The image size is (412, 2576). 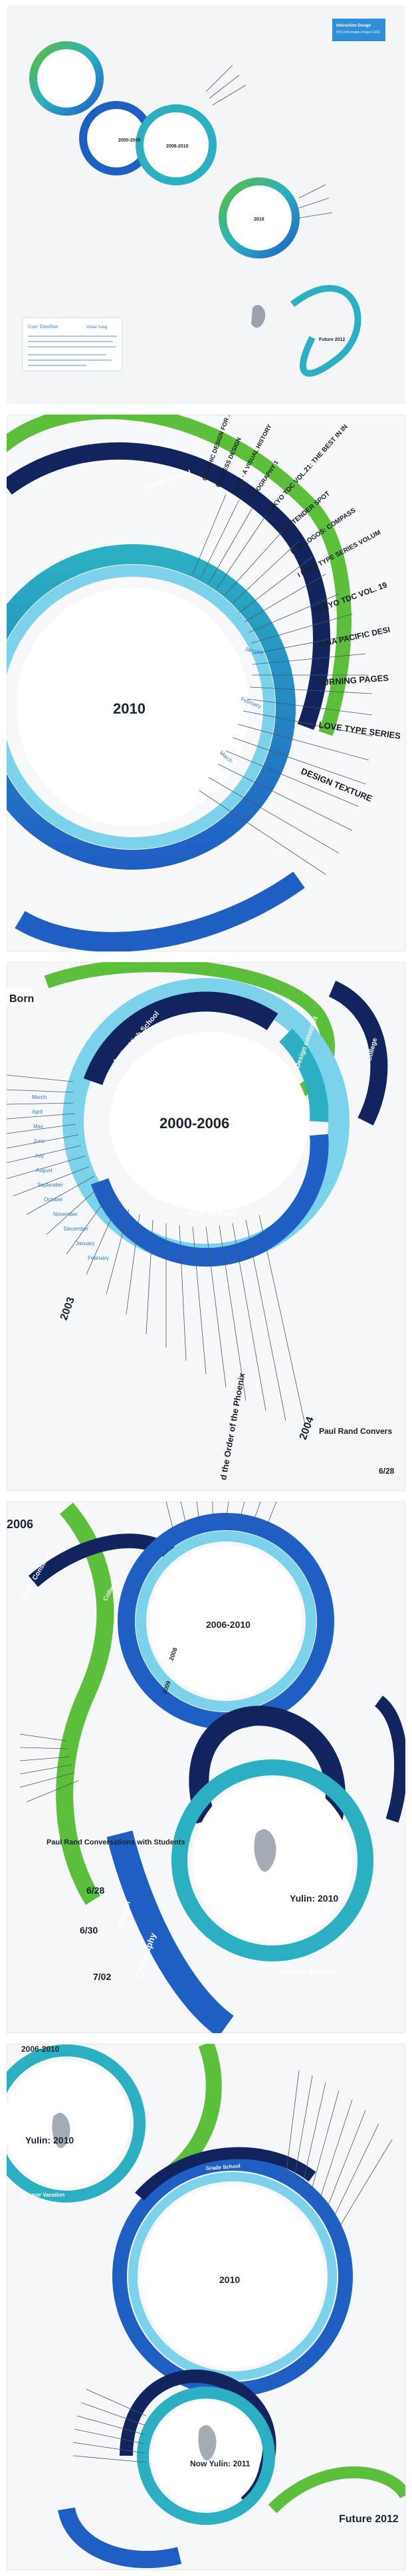 I want to click on entry-paul-rand: Paul Rand Convers, so click(x=355, y=1431).